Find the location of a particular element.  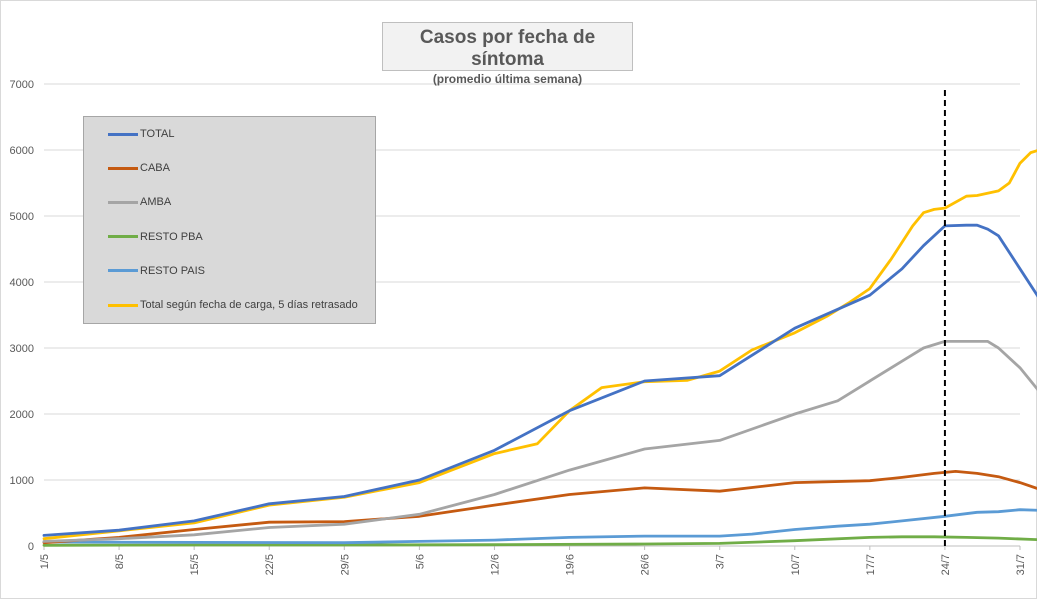

series-line-resto_pais is located at coordinates (539, 526).